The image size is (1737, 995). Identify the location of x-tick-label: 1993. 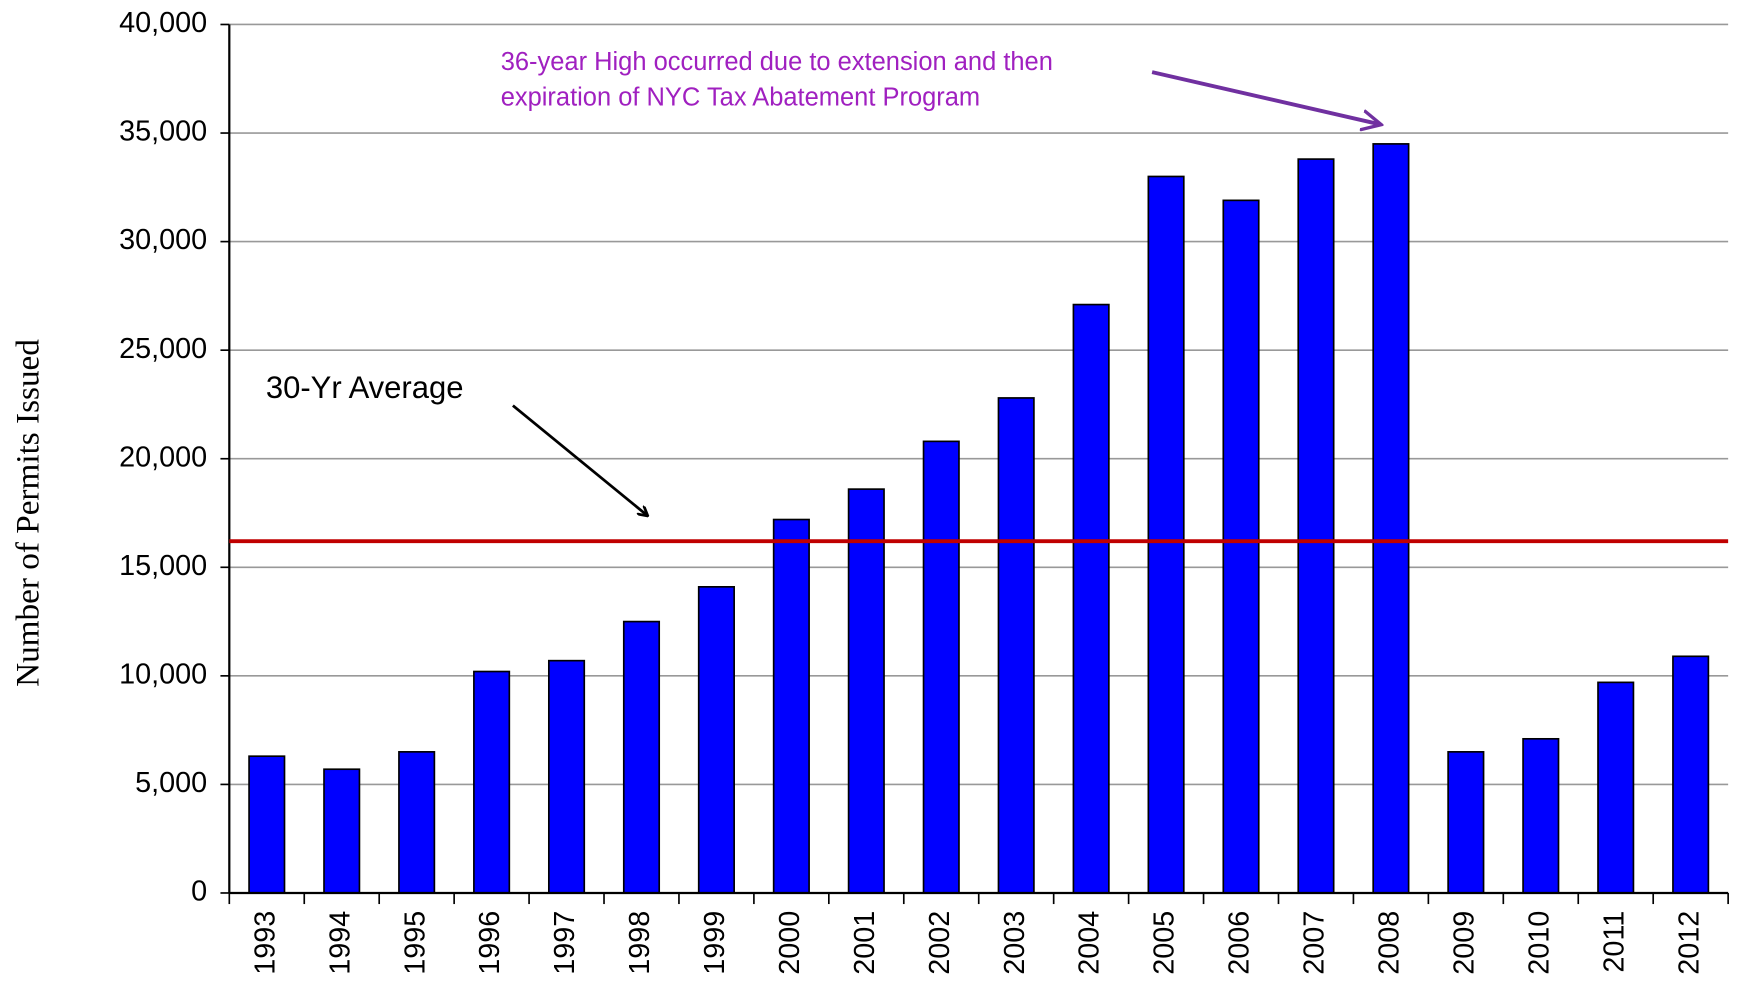
(265, 943).